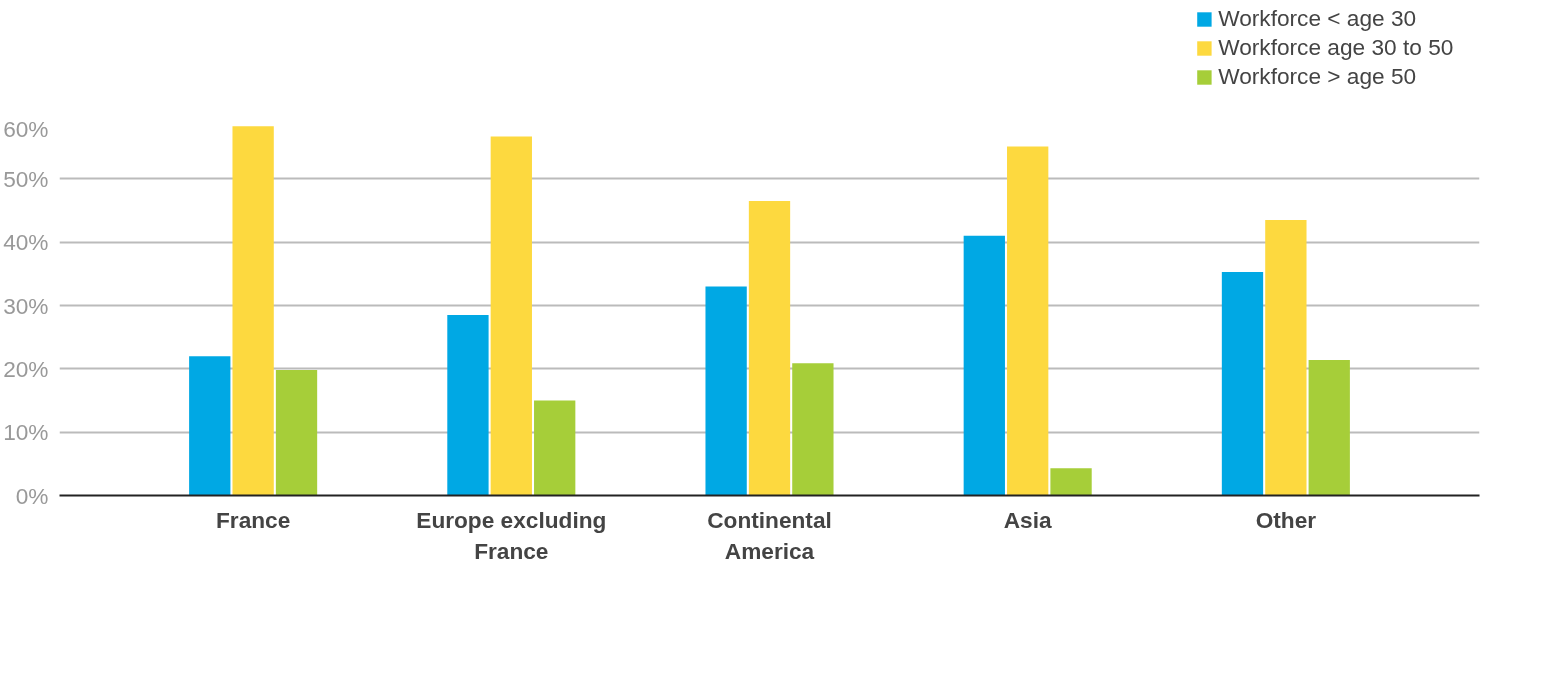 This screenshot has height=679, width=1564. Describe the element at coordinates (26, 432) in the screenshot. I see `y-tick-label: 10%` at that location.